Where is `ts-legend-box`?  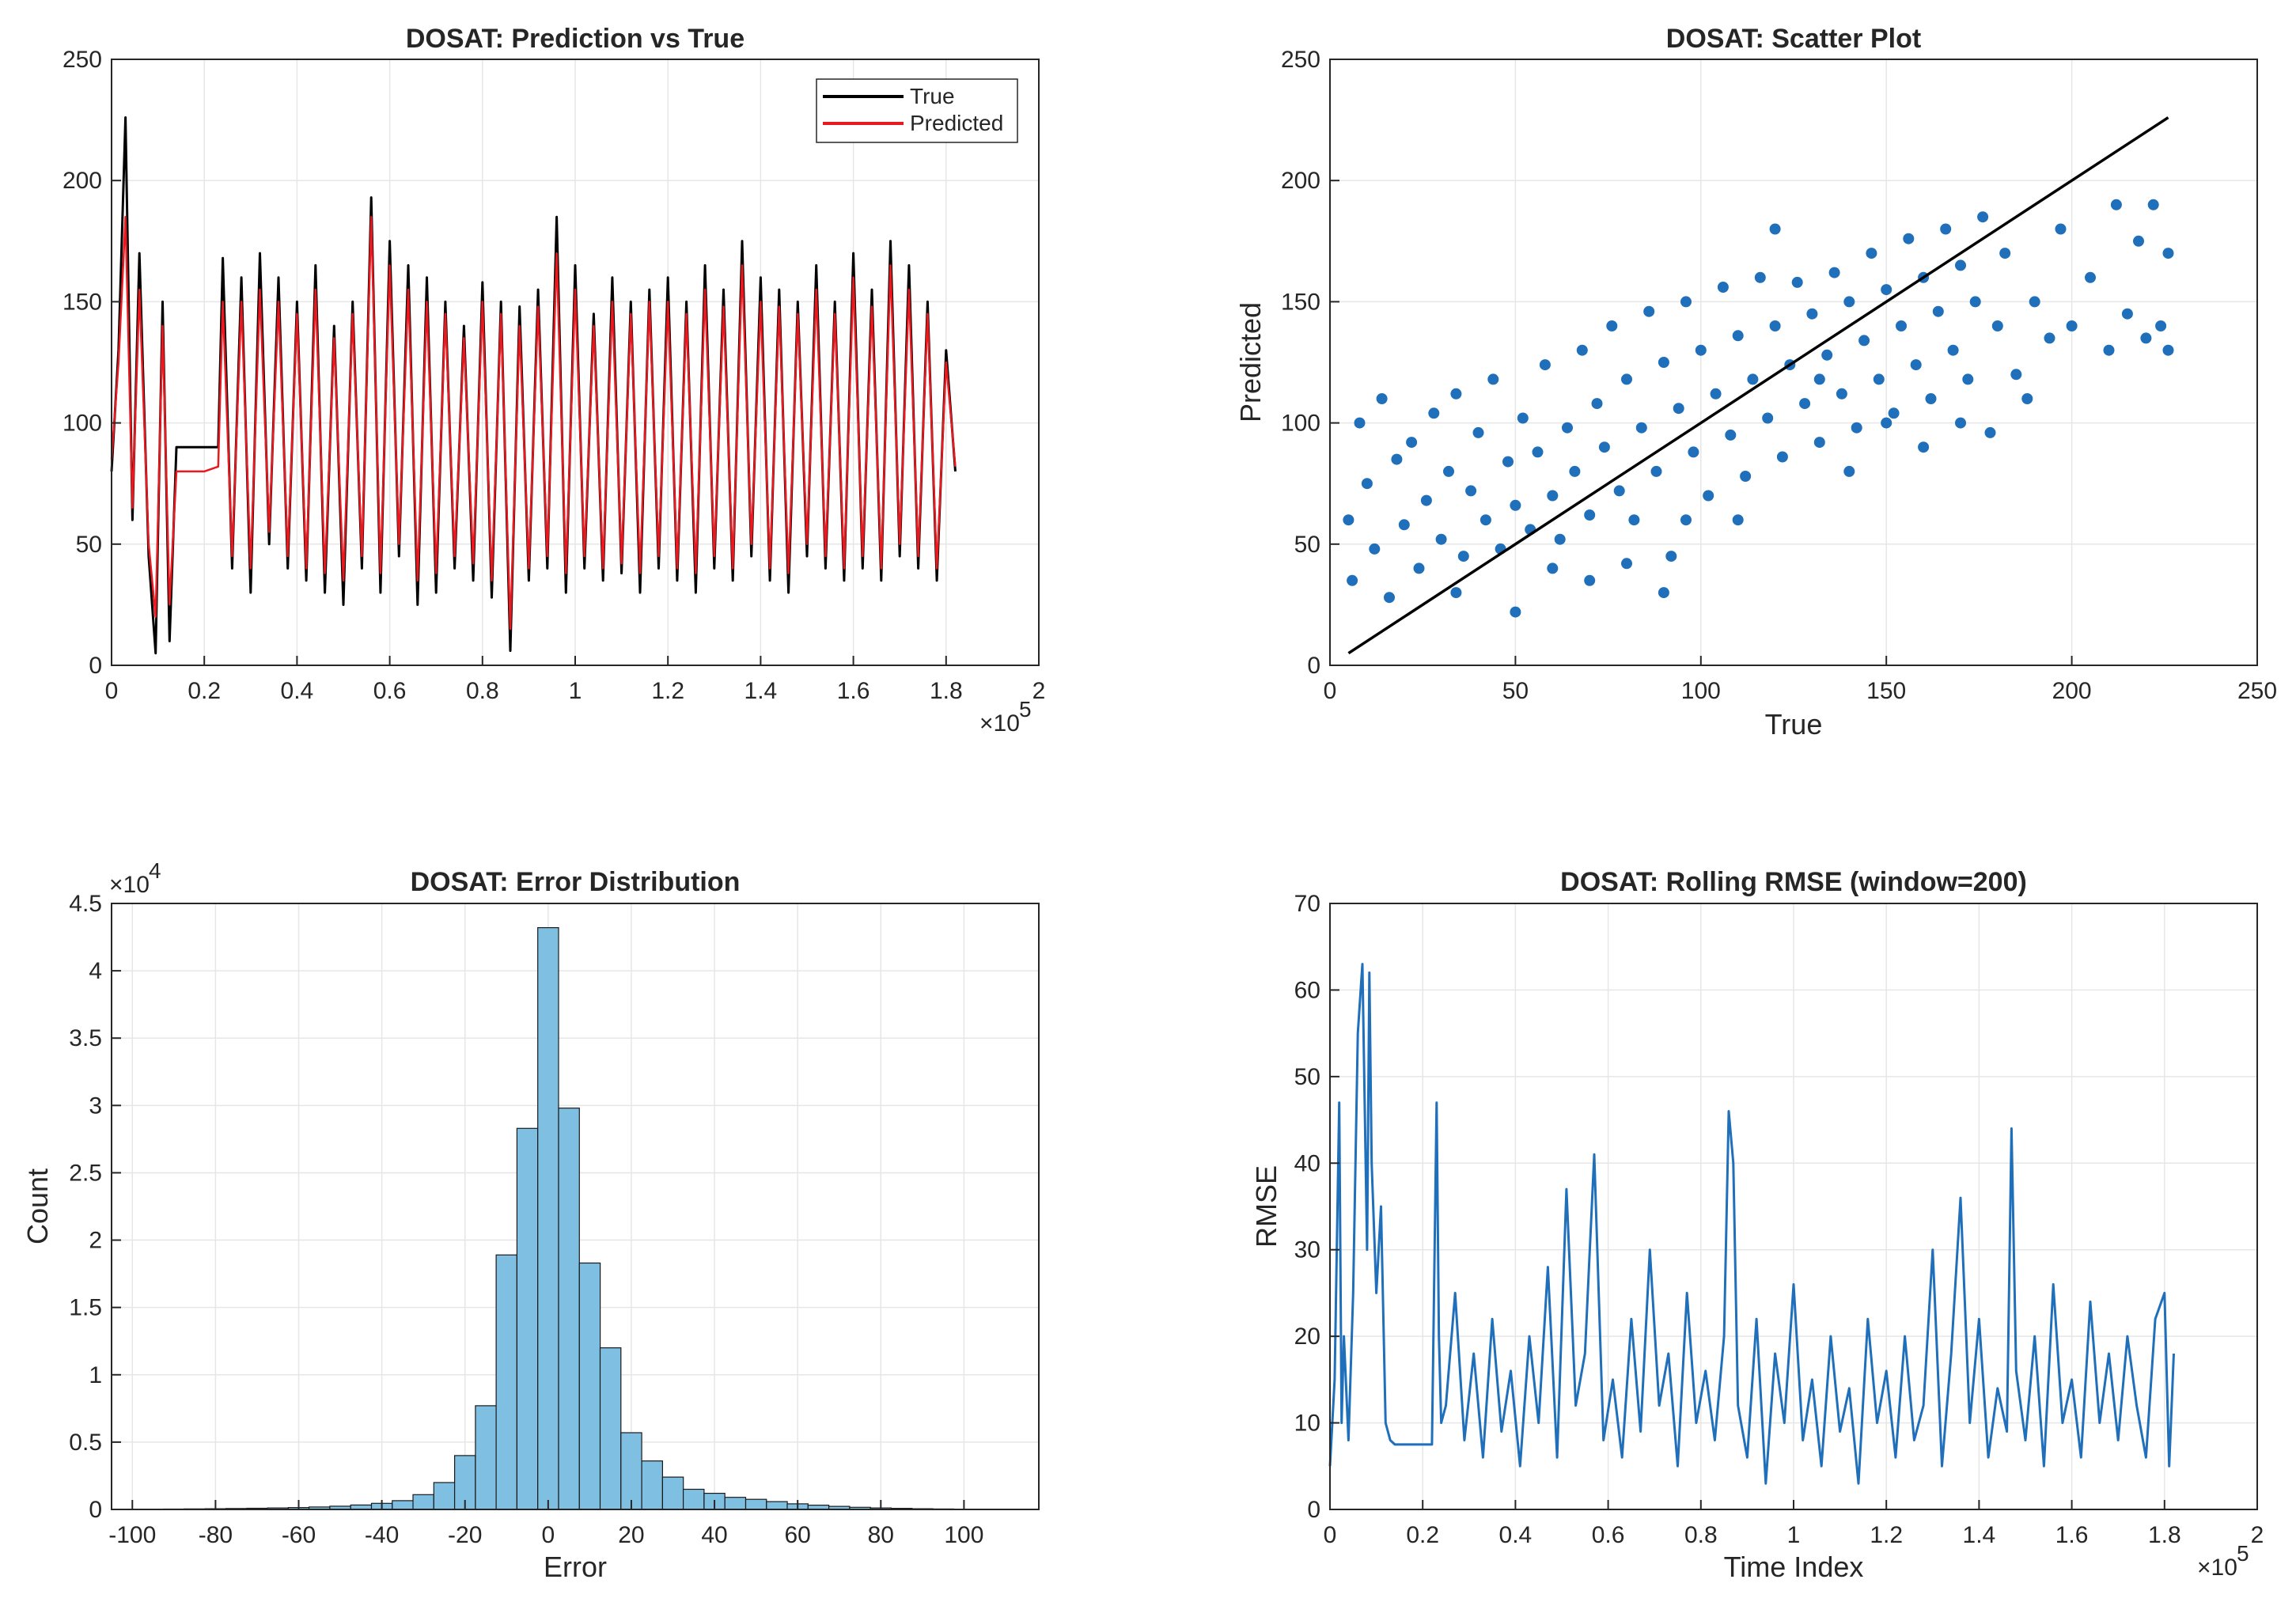
ts-legend-box is located at coordinates (917, 110).